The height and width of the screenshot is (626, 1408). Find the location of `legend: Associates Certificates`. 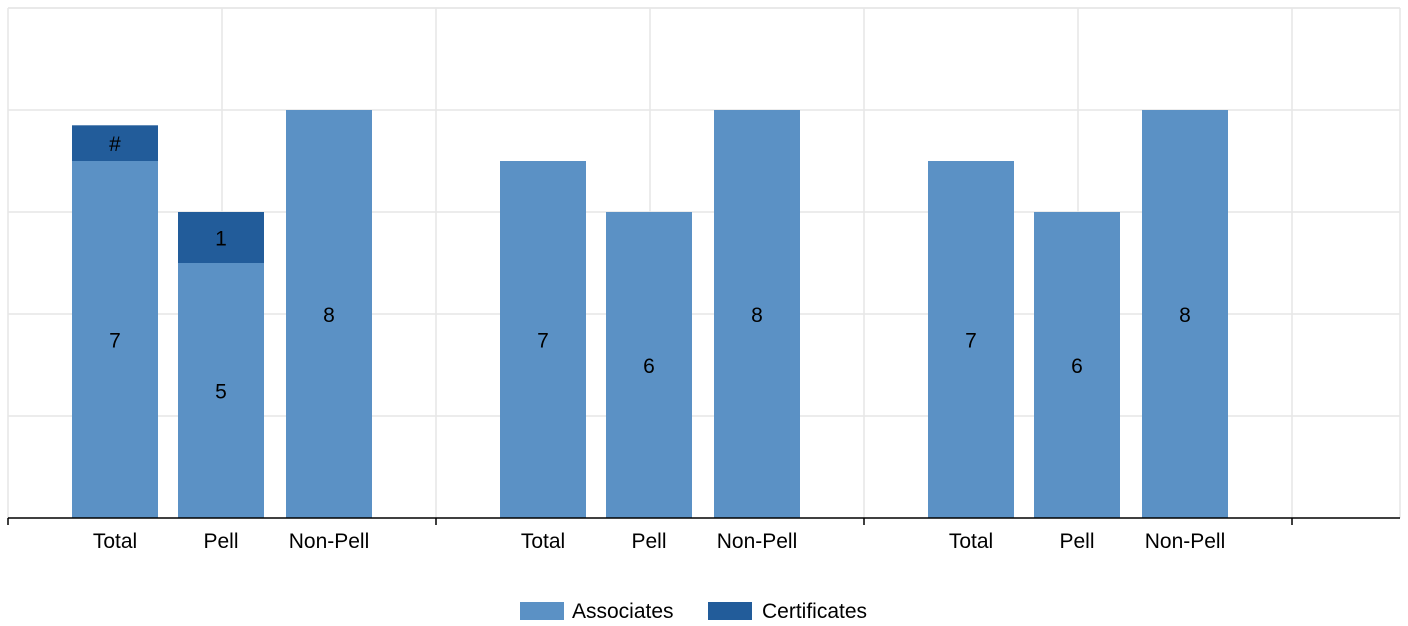

legend: Associates Certificates is located at coordinates (693, 611).